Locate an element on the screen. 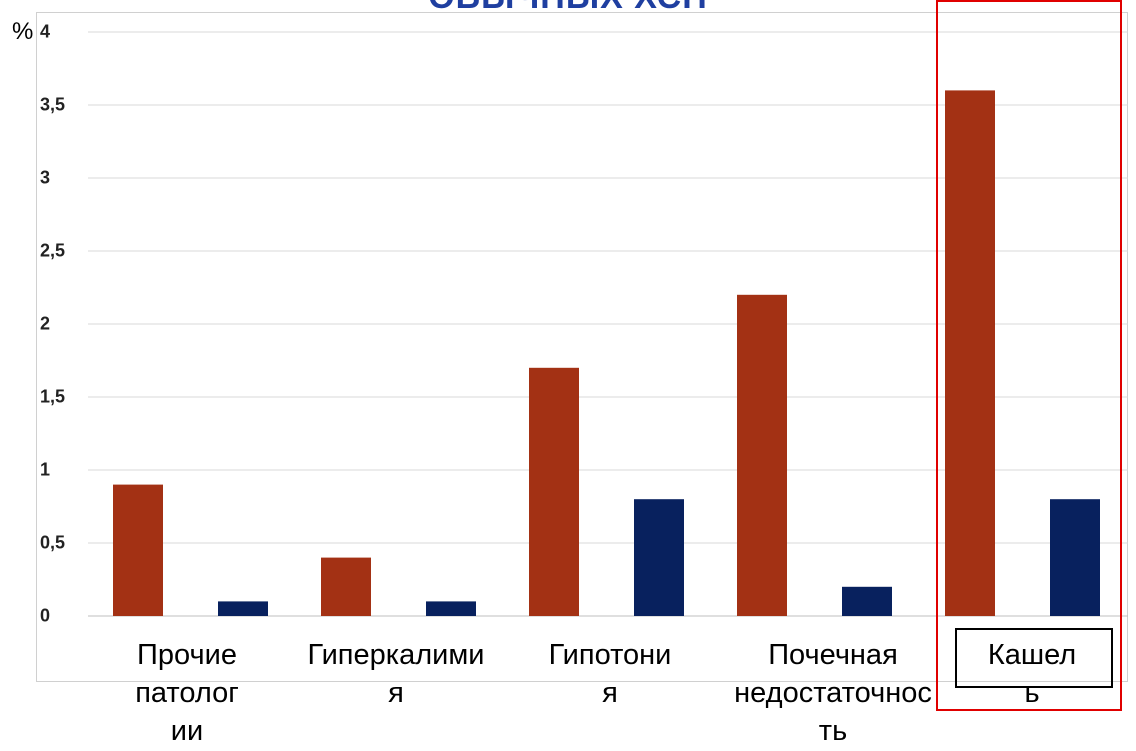  y-axis-label: % is located at coordinates (23, 31).